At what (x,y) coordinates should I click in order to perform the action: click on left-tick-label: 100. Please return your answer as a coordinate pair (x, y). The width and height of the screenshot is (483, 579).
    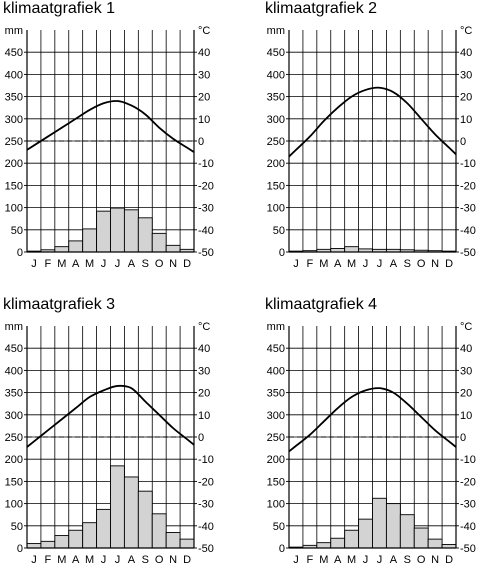
    Looking at the image, I should click on (276, 209).